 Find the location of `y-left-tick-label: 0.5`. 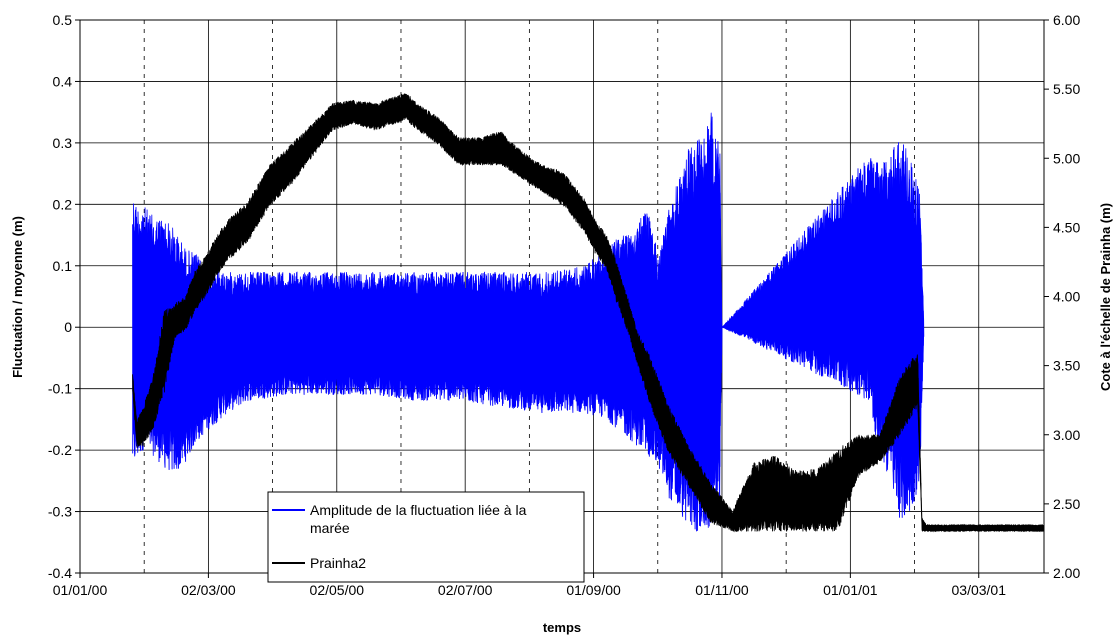

y-left-tick-label: 0.5 is located at coordinates (63, 20).